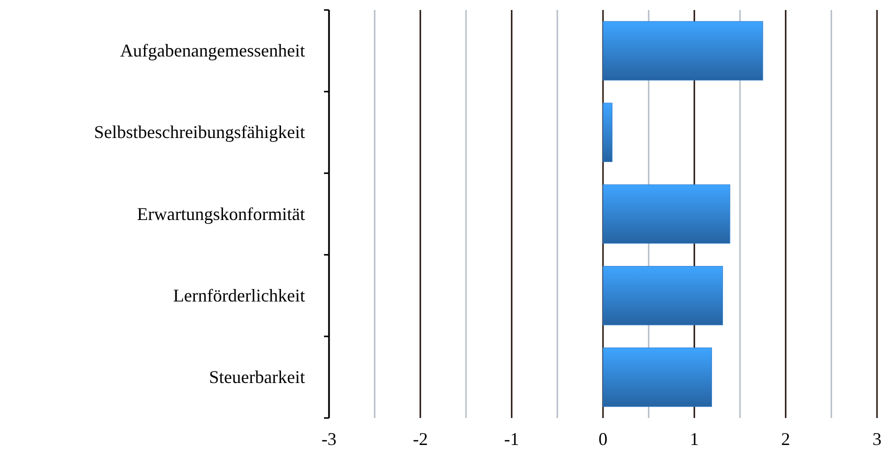 This screenshot has height=458, width=881. What do you see at coordinates (694, 438) in the screenshot?
I see `x-tick-label: 1` at bounding box center [694, 438].